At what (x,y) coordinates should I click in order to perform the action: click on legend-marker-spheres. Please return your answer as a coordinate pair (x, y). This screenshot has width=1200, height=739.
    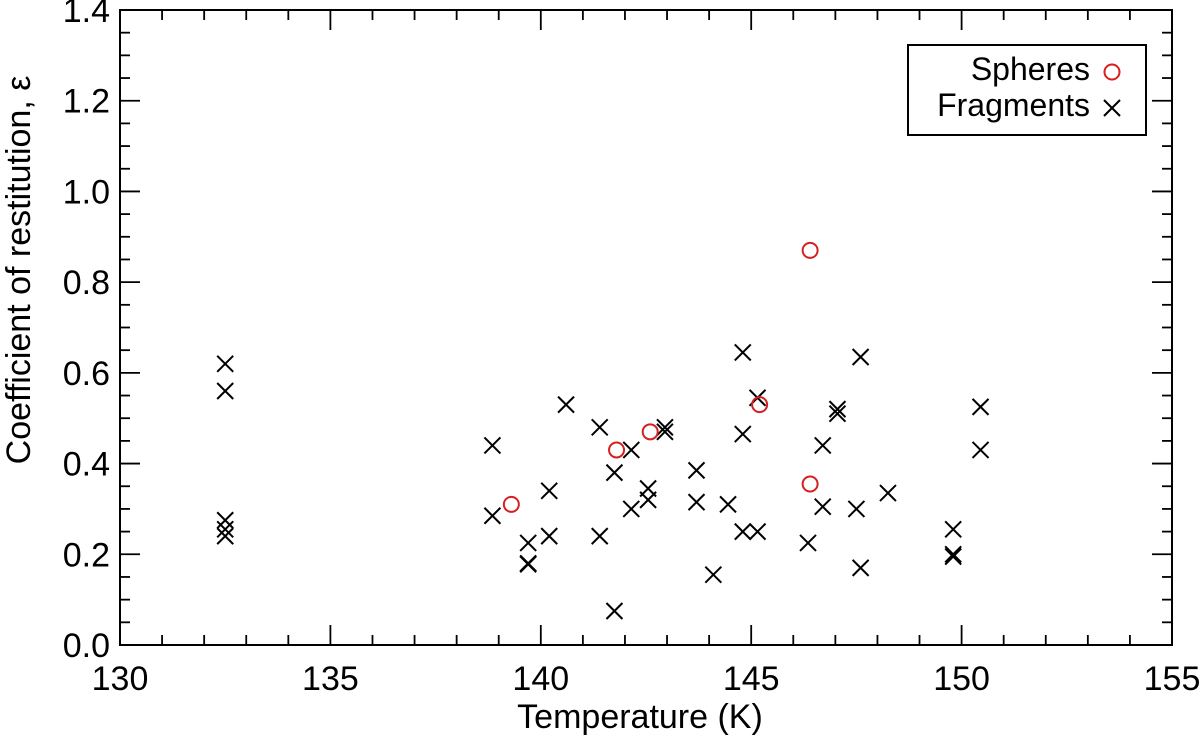
    Looking at the image, I should click on (1112, 72).